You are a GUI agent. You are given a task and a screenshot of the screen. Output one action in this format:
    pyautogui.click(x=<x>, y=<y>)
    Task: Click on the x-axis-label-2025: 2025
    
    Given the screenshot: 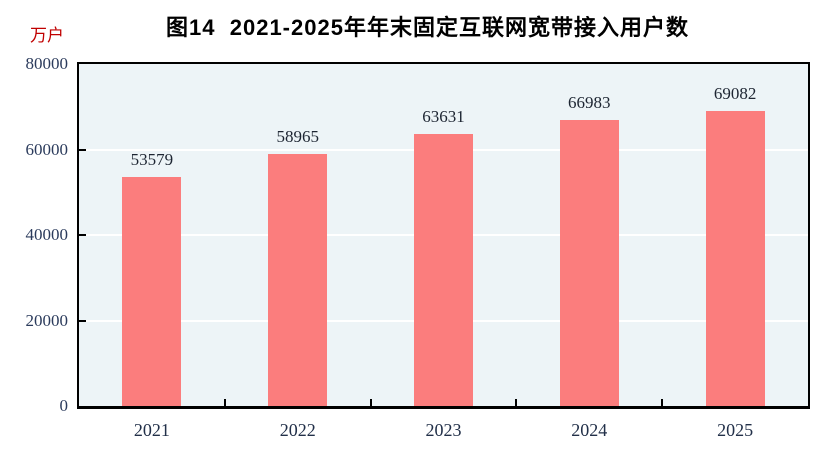 What is the action you would take?
    pyautogui.click(x=735, y=430)
    